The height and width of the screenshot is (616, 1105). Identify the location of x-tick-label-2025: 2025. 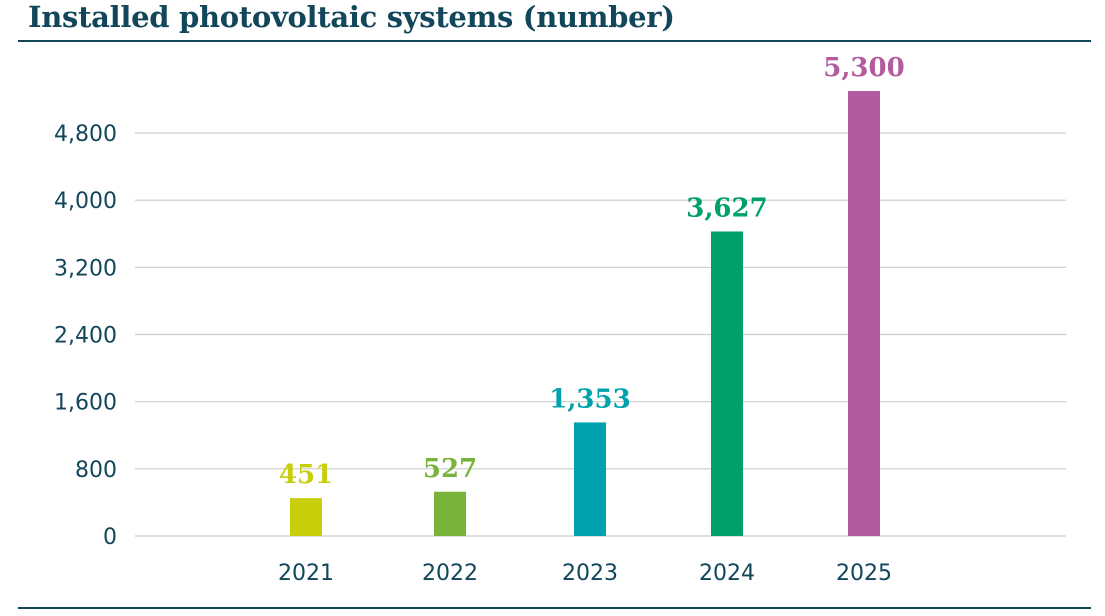
(864, 573).